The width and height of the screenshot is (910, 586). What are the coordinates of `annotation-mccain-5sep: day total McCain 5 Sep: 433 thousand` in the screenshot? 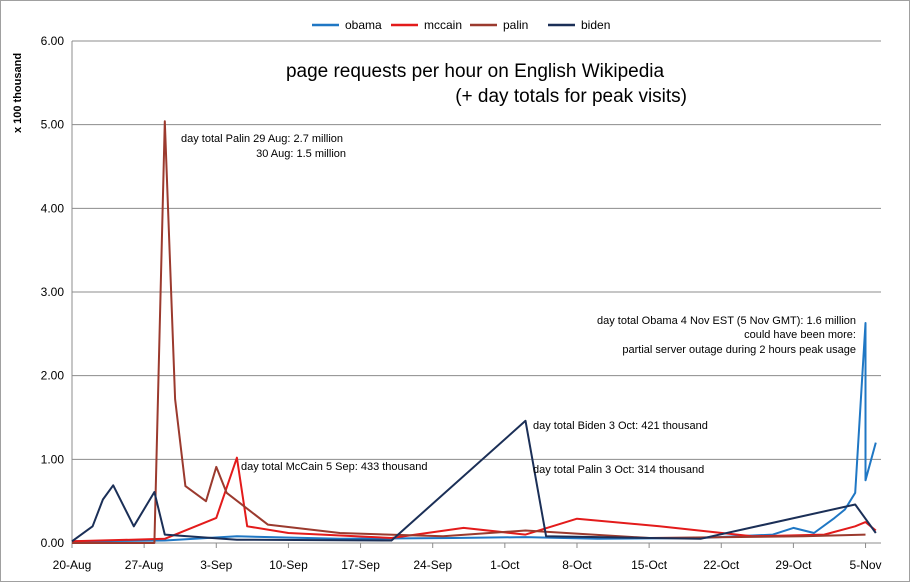 It's located at (334, 467).